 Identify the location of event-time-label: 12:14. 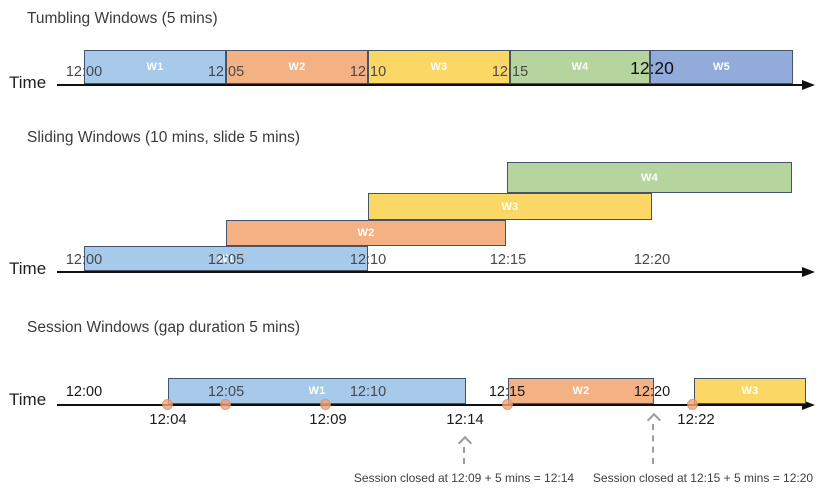
(465, 419).